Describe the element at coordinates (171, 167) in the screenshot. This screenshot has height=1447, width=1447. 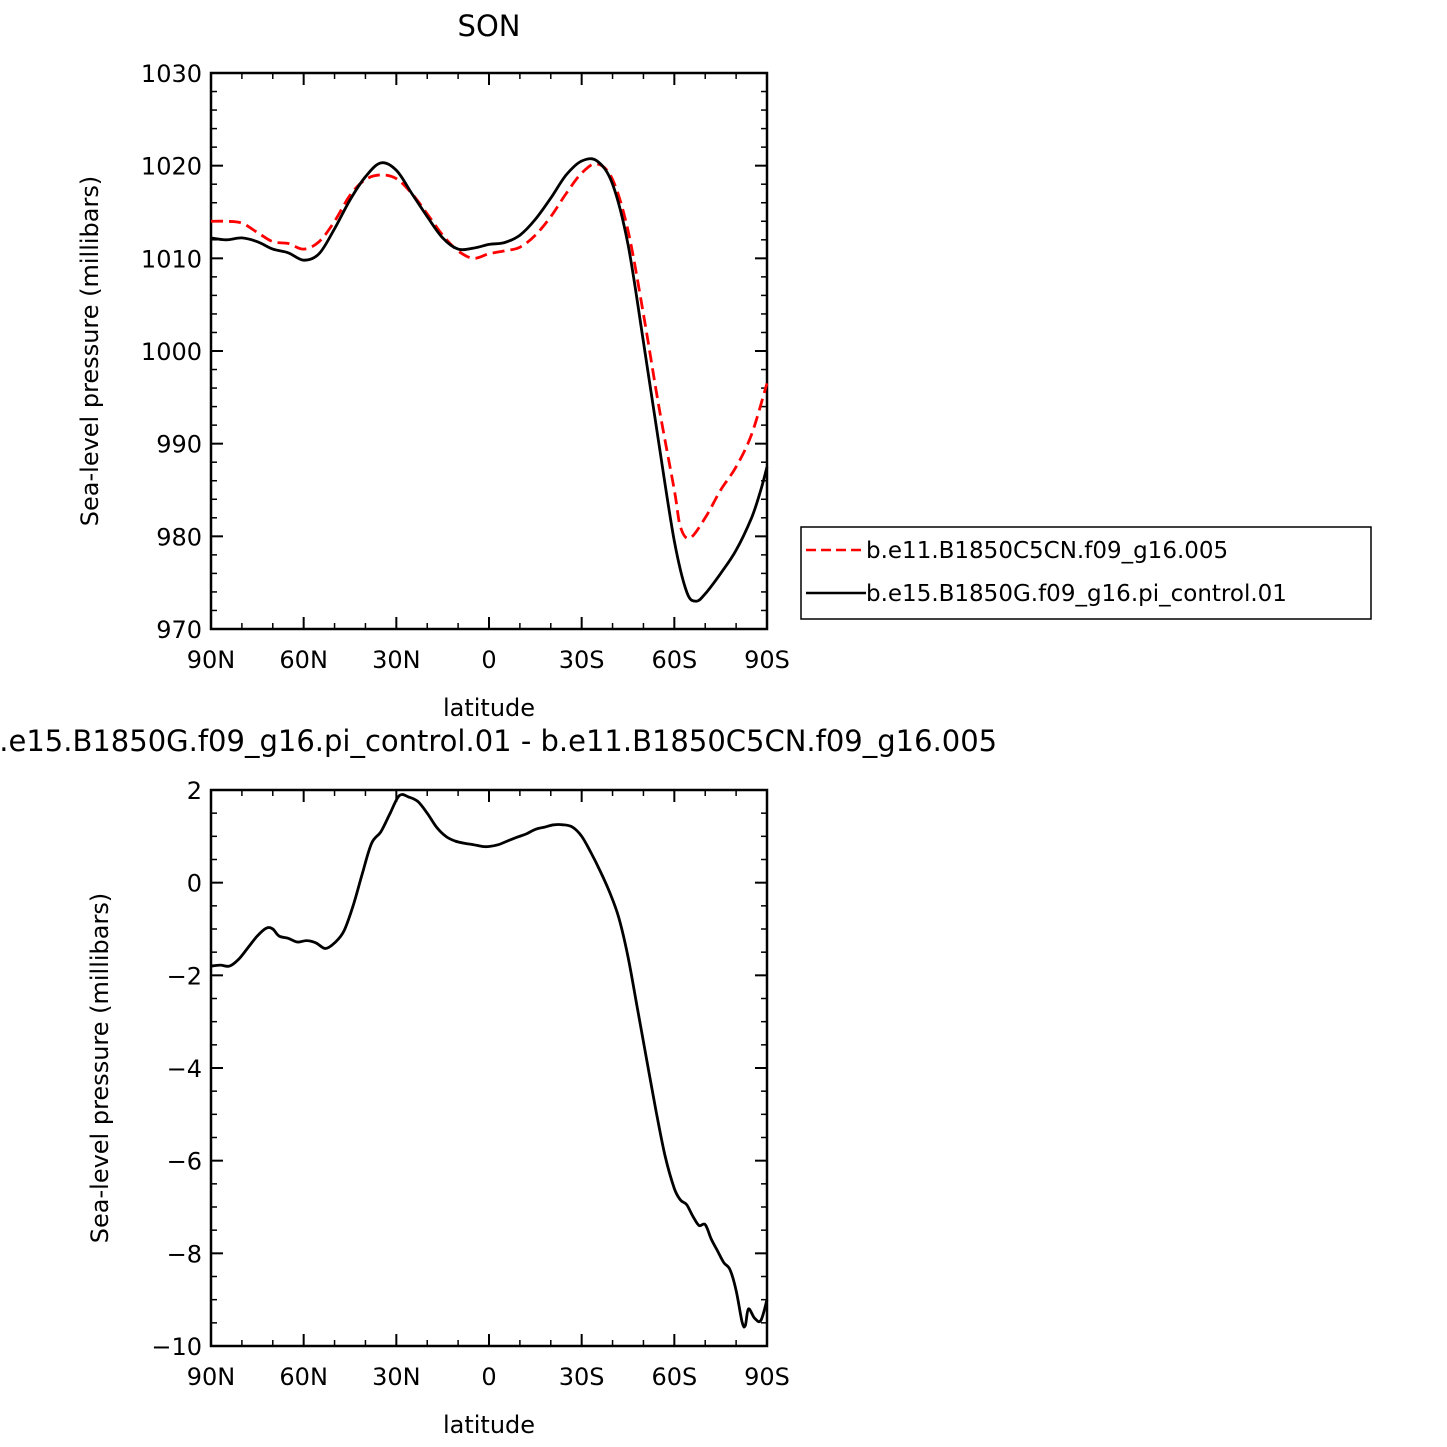
I see `y-tick-label: 1020` at that location.